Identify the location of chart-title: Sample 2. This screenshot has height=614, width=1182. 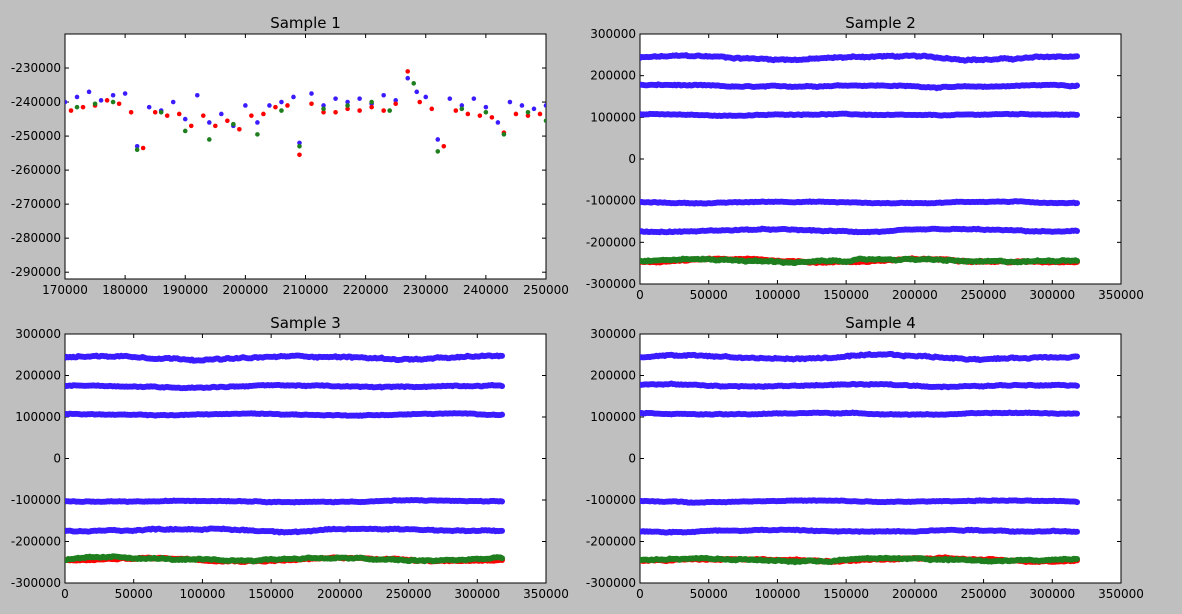
(880, 23).